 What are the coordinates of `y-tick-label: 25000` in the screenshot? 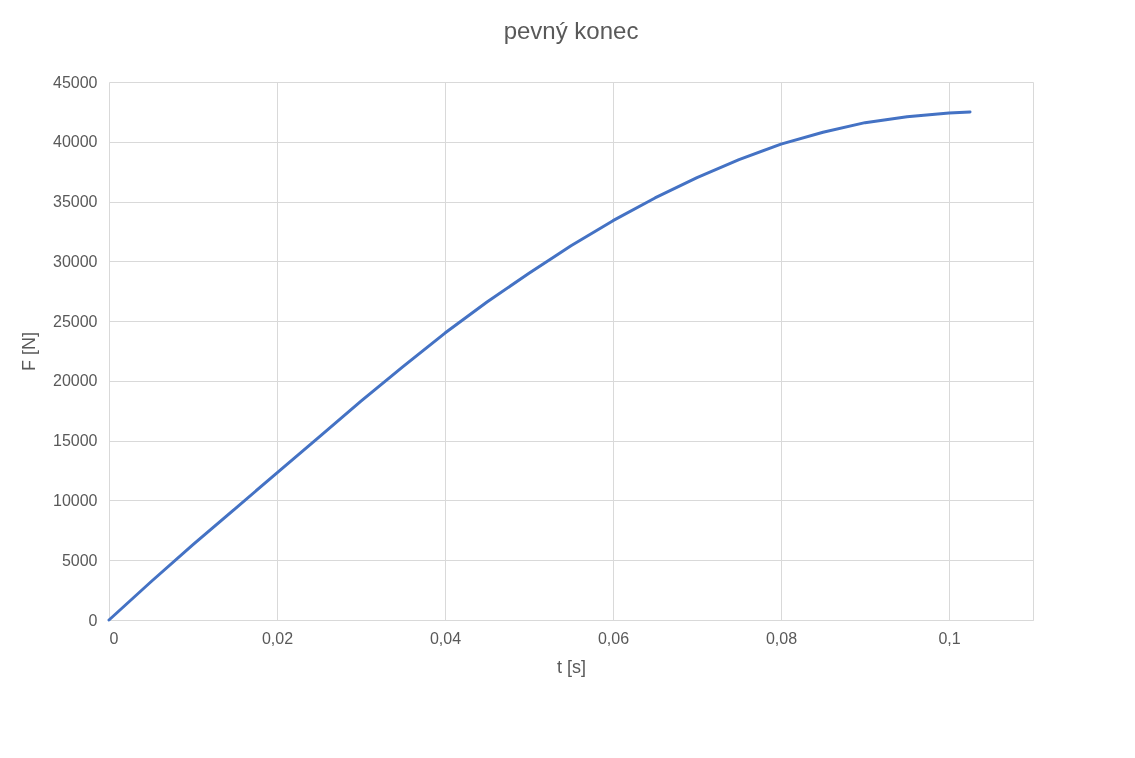 It's located at (75, 321).